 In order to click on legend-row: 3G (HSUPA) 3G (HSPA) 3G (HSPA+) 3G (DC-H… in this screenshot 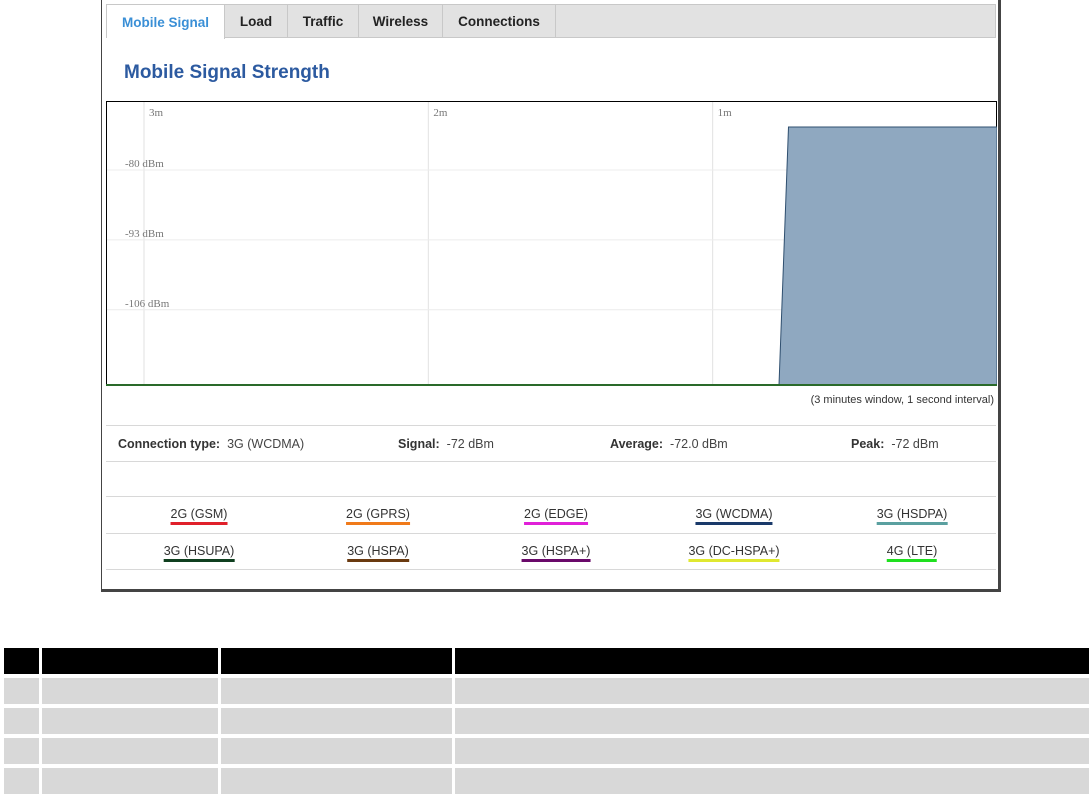, I will do `click(551, 551)`.